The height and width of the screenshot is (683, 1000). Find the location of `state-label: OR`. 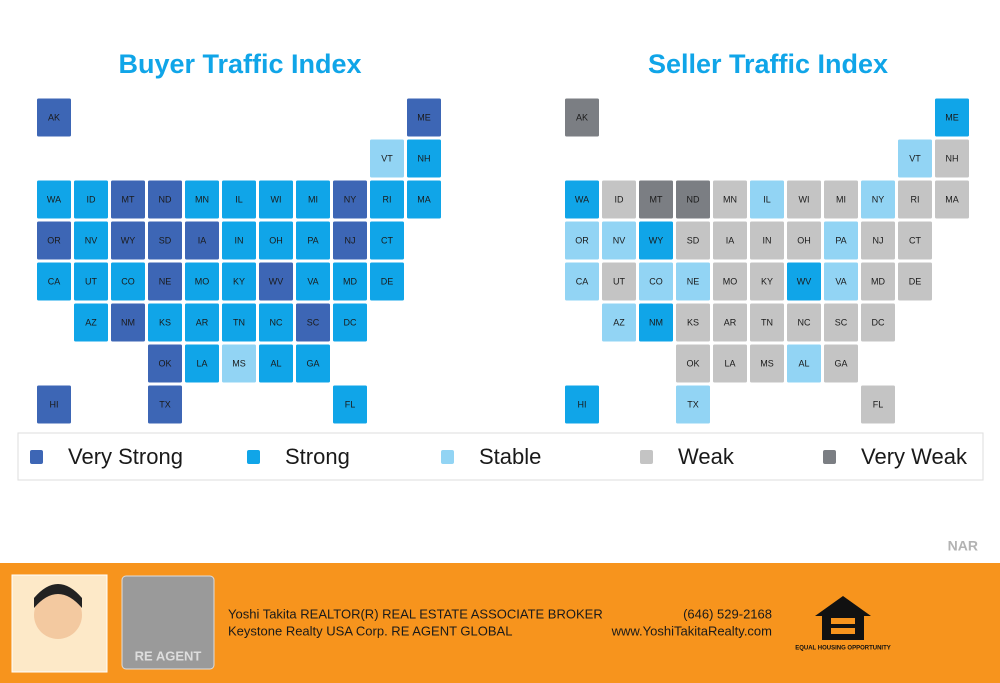

state-label: OR is located at coordinates (582, 240).